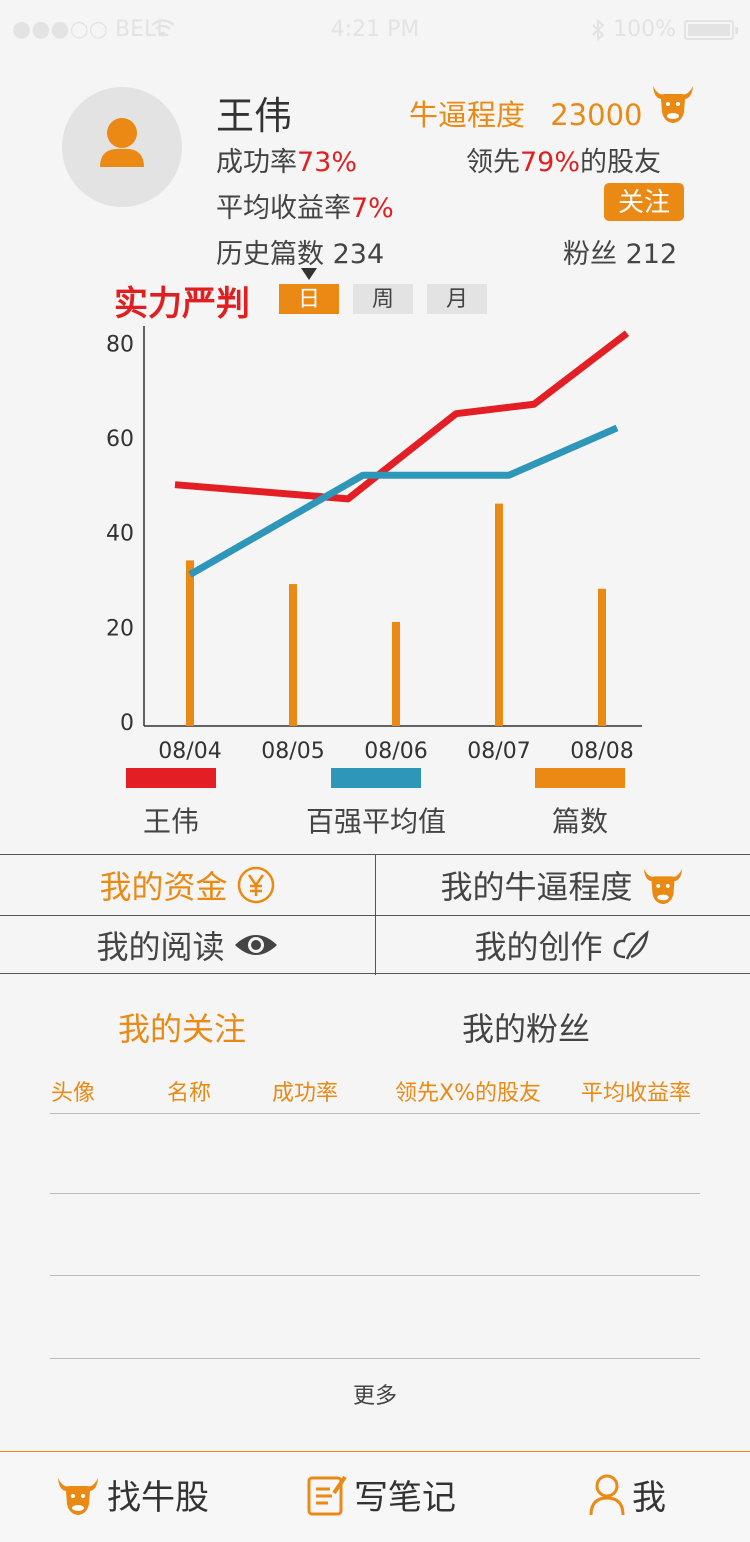 This screenshot has width=750, height=1542. I want to click on avatar, so click(122, 147).